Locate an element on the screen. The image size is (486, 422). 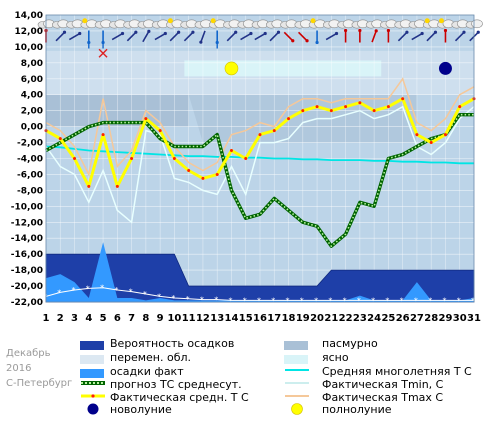
full-moon-marker is located at coordinates (231, 68).